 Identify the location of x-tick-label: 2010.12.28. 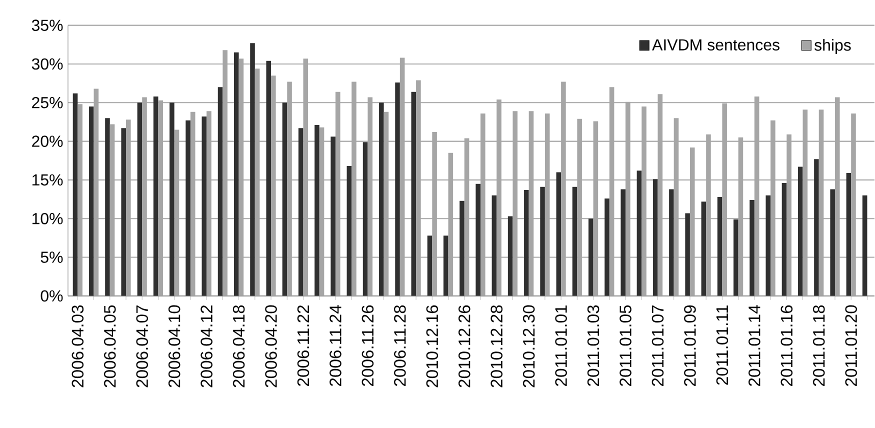
(496, 346).